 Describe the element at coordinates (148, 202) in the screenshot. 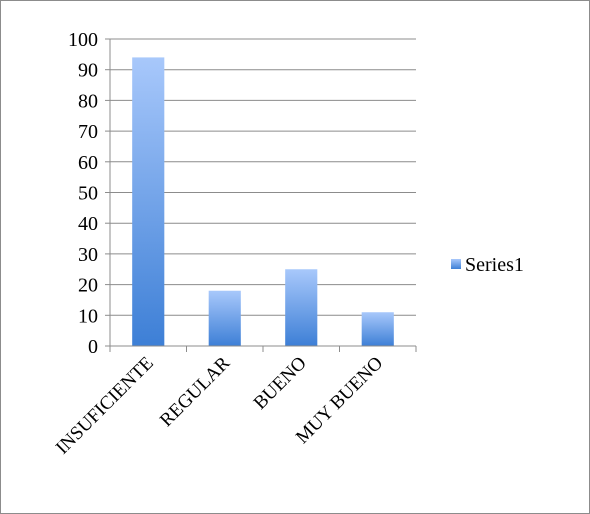

I see `bar-insuficiente` at that location.